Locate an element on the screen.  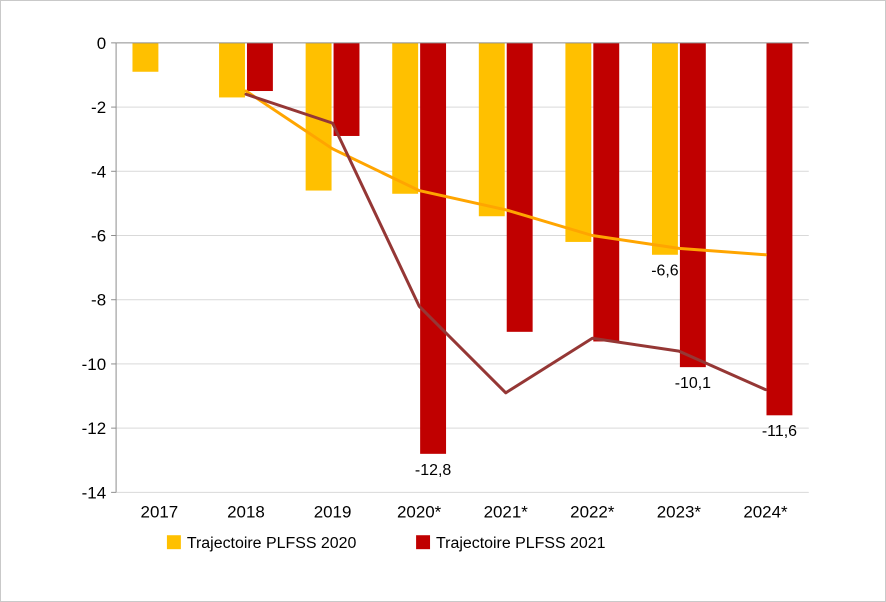
bar-trajectoire-plfss-2021-2019 is located at coordinates (346, 89).